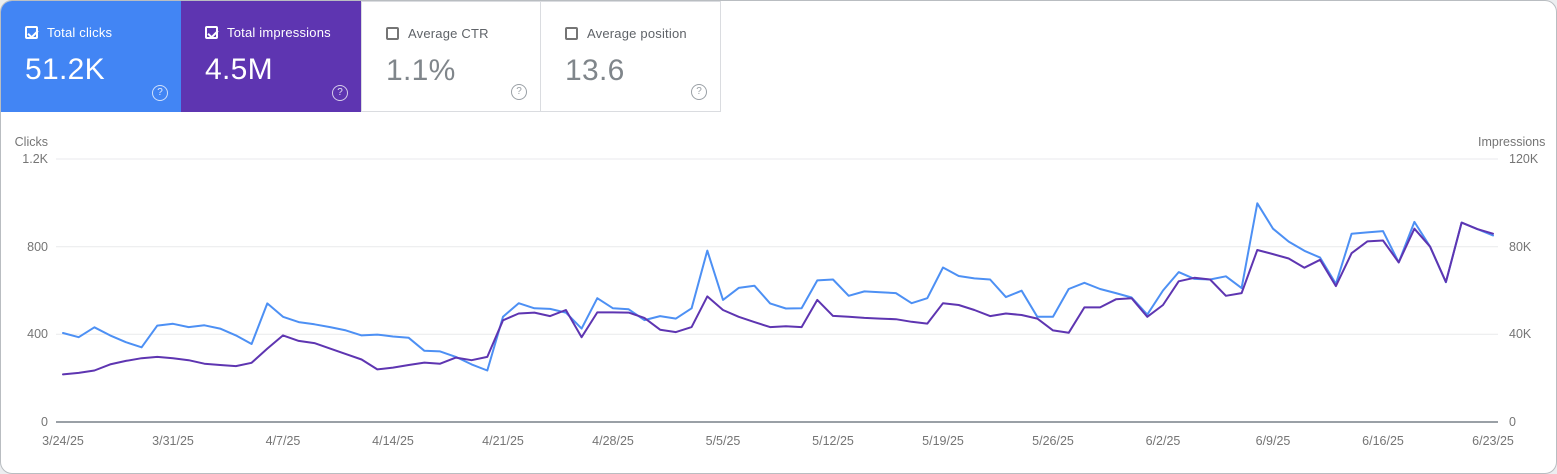 The height and width of the screenshot is (474, 1557). What do you see at coordinates (723, 441) in the screenshot?
I see `x-axis-label: 5/5/25` at bounding box center [723, 441].